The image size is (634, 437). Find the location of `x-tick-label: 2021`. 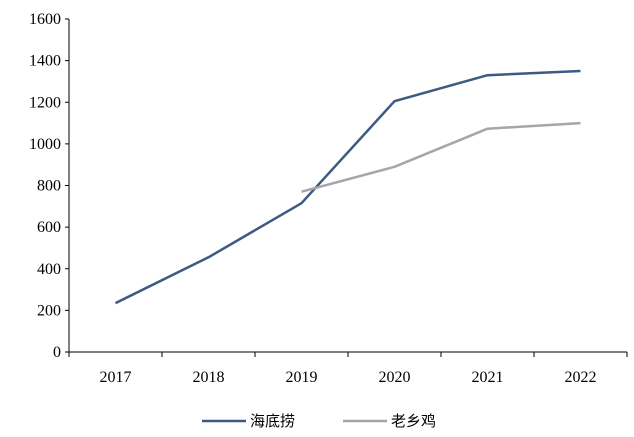

x-tick-label: 2021 is located at coordinates (488, 377).